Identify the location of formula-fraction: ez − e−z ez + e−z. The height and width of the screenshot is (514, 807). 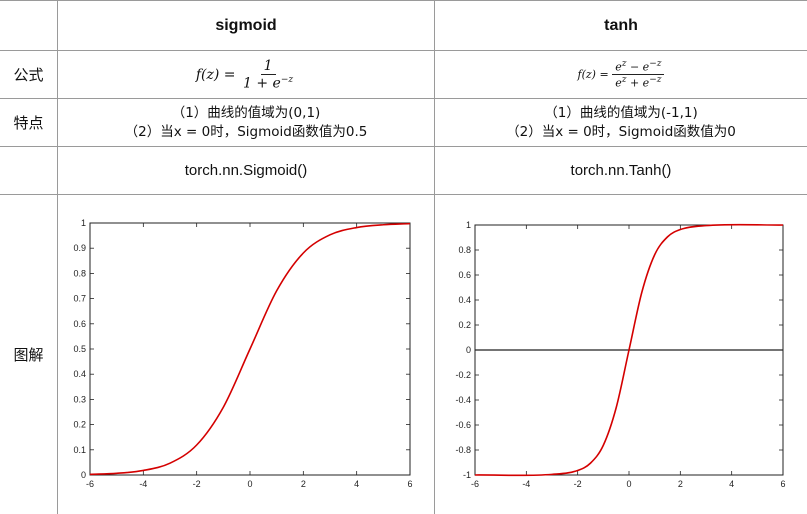
(638, 74).